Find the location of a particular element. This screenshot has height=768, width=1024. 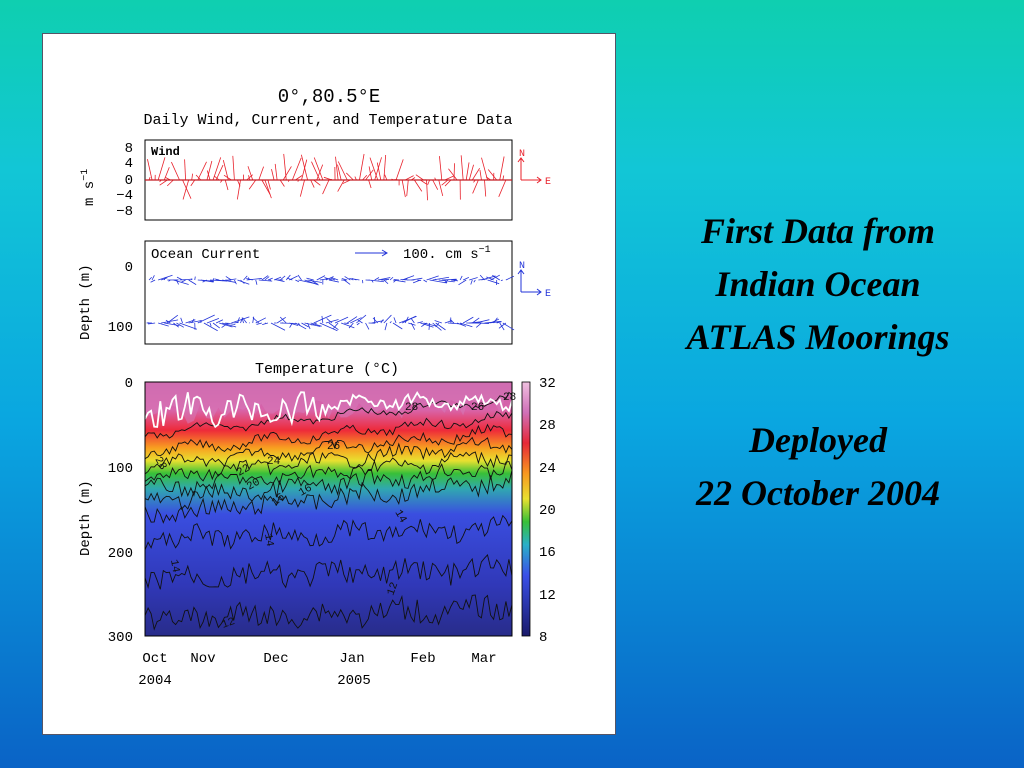

temperature-contours is located at coordinates (328, 511).